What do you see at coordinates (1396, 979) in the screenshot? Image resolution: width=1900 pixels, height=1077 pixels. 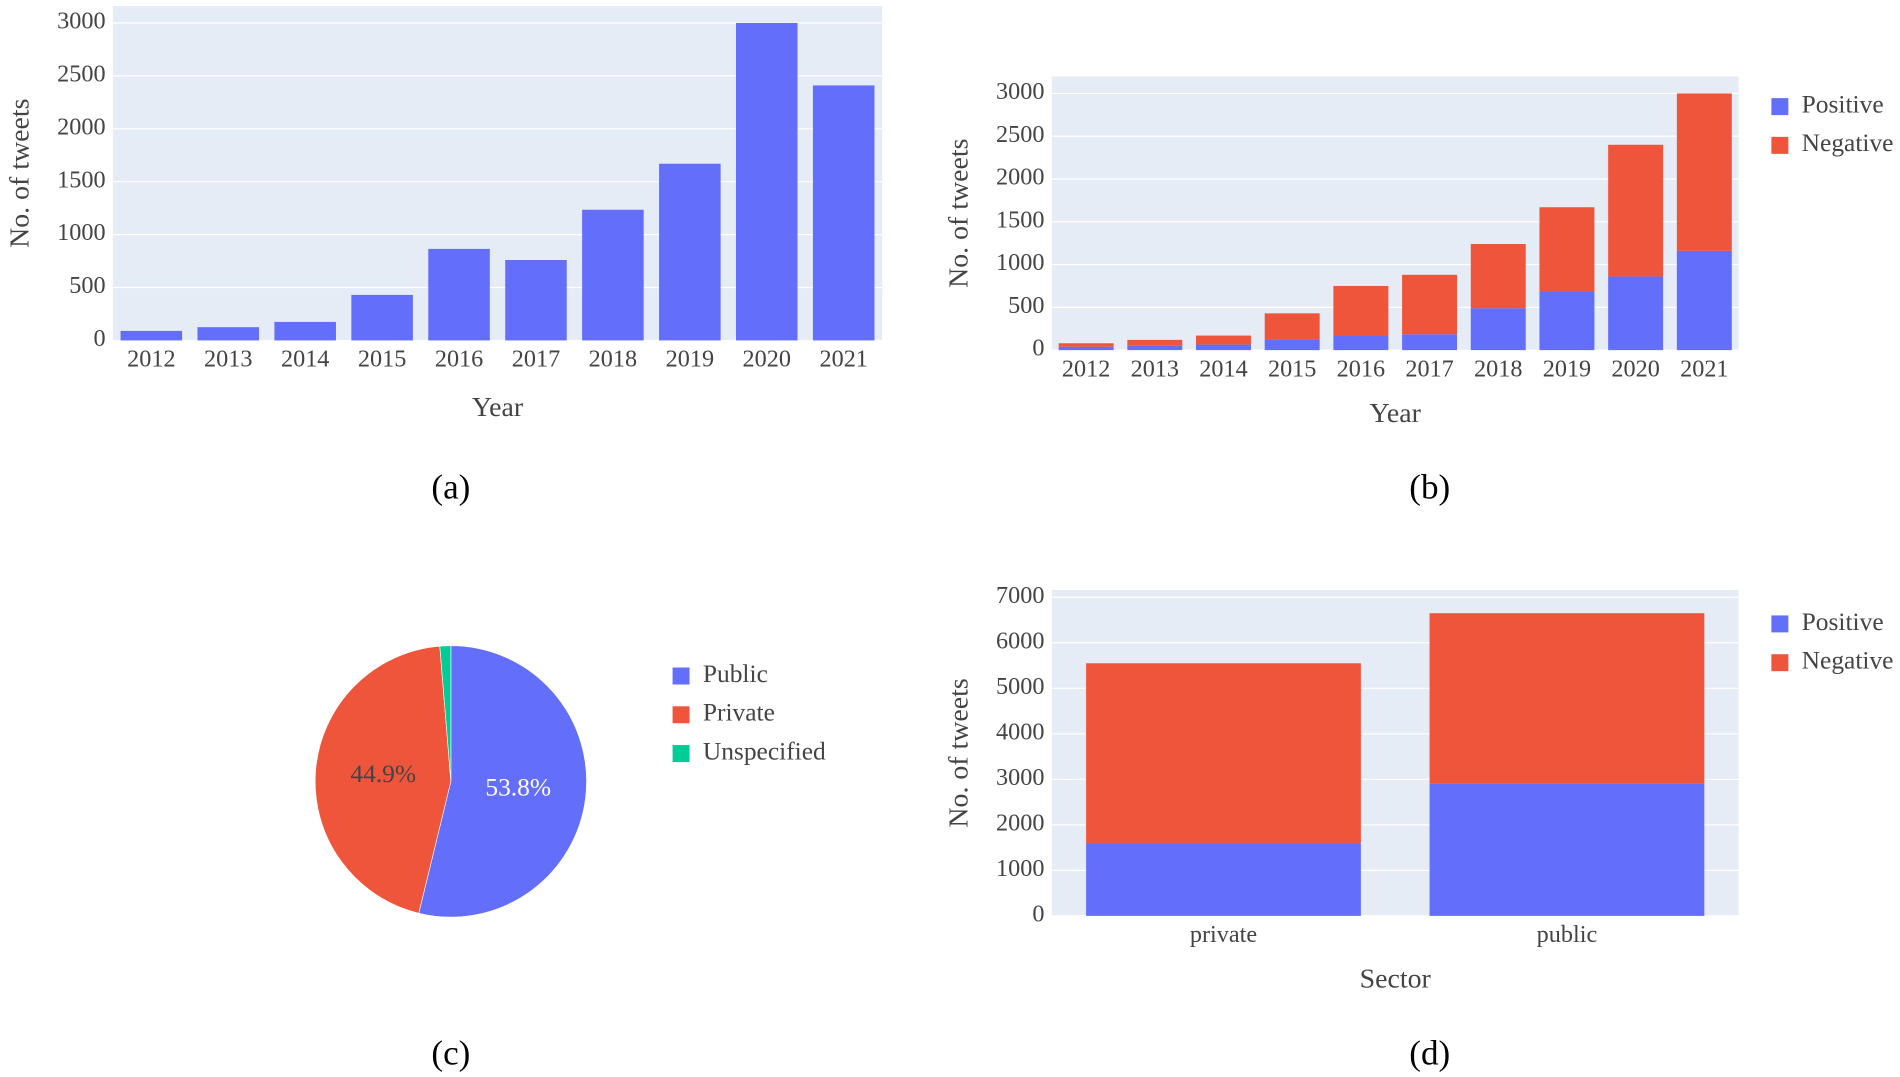 I see `x-axis-label: Sector` at bounding box center [1396, 979].